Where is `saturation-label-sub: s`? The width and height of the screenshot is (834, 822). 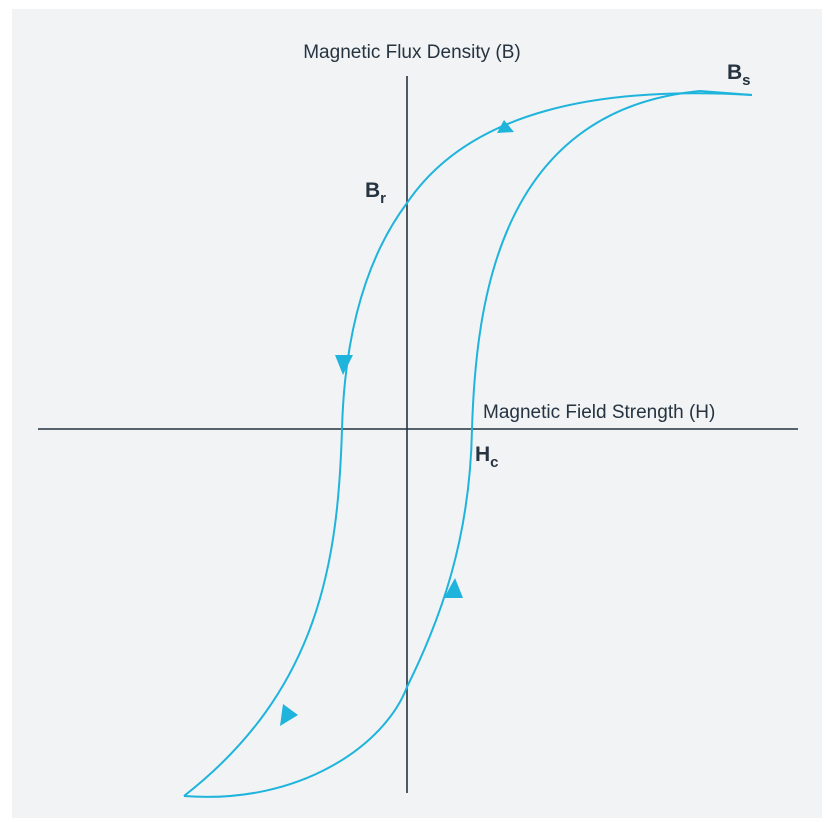
saturation-label-sub: s is located at coordinates (746, 80).